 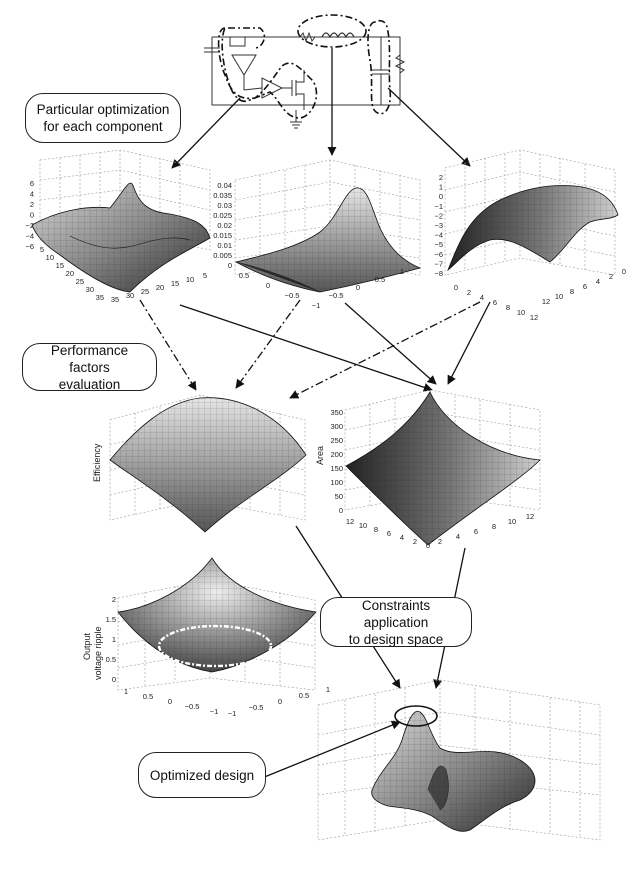 I want to click on plot2-x-tick-2: −0.5, so click(x=292, y=295).